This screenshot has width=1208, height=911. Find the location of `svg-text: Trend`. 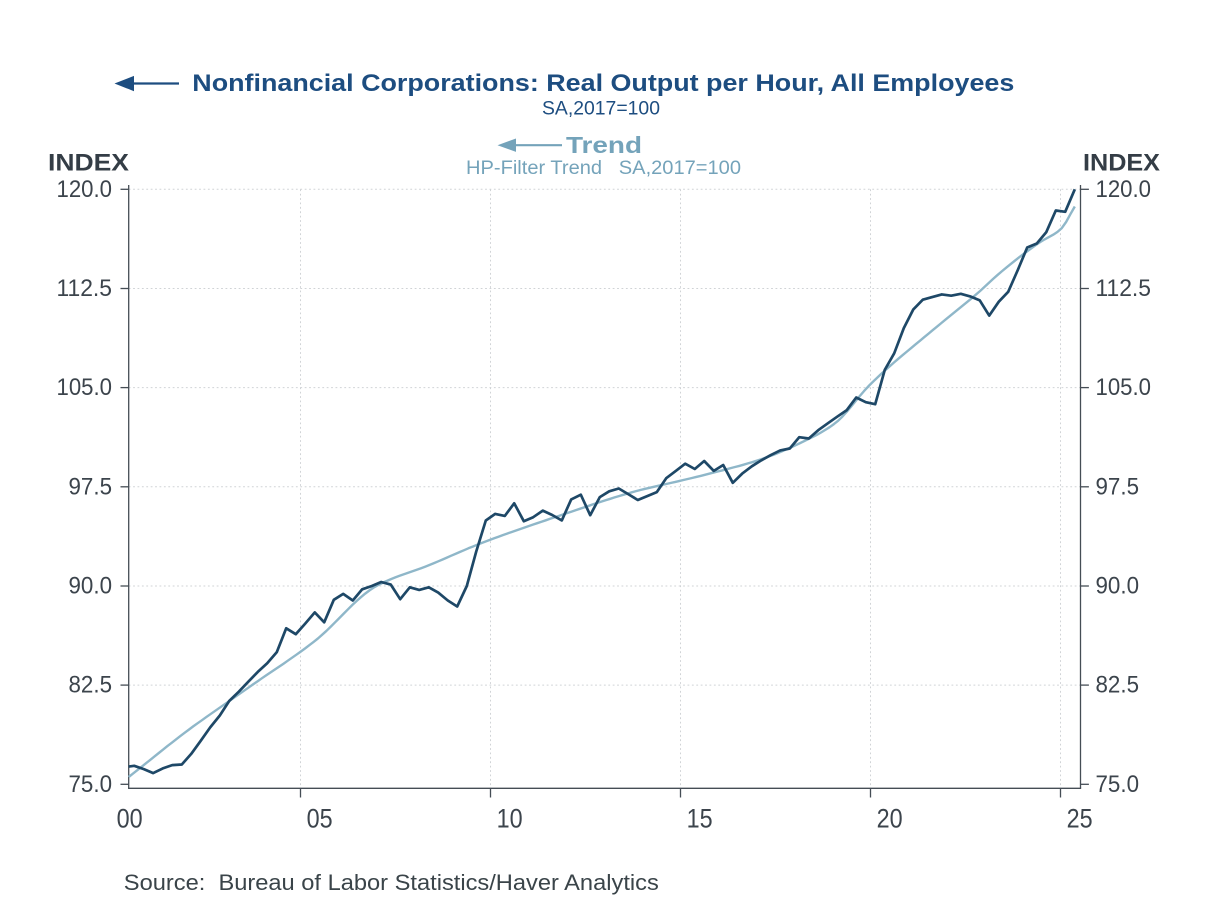

svg-text: Trend is located at coordinates (604, 145).